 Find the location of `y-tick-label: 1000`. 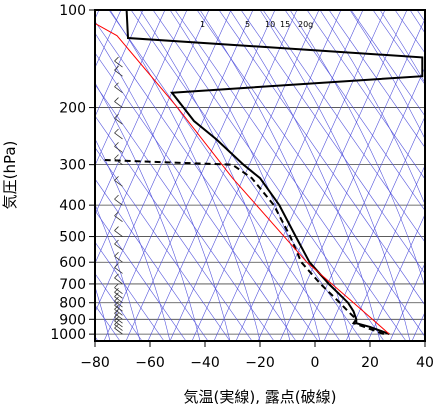

y-tick-label: 1000 is located at coordinates (68, 335).